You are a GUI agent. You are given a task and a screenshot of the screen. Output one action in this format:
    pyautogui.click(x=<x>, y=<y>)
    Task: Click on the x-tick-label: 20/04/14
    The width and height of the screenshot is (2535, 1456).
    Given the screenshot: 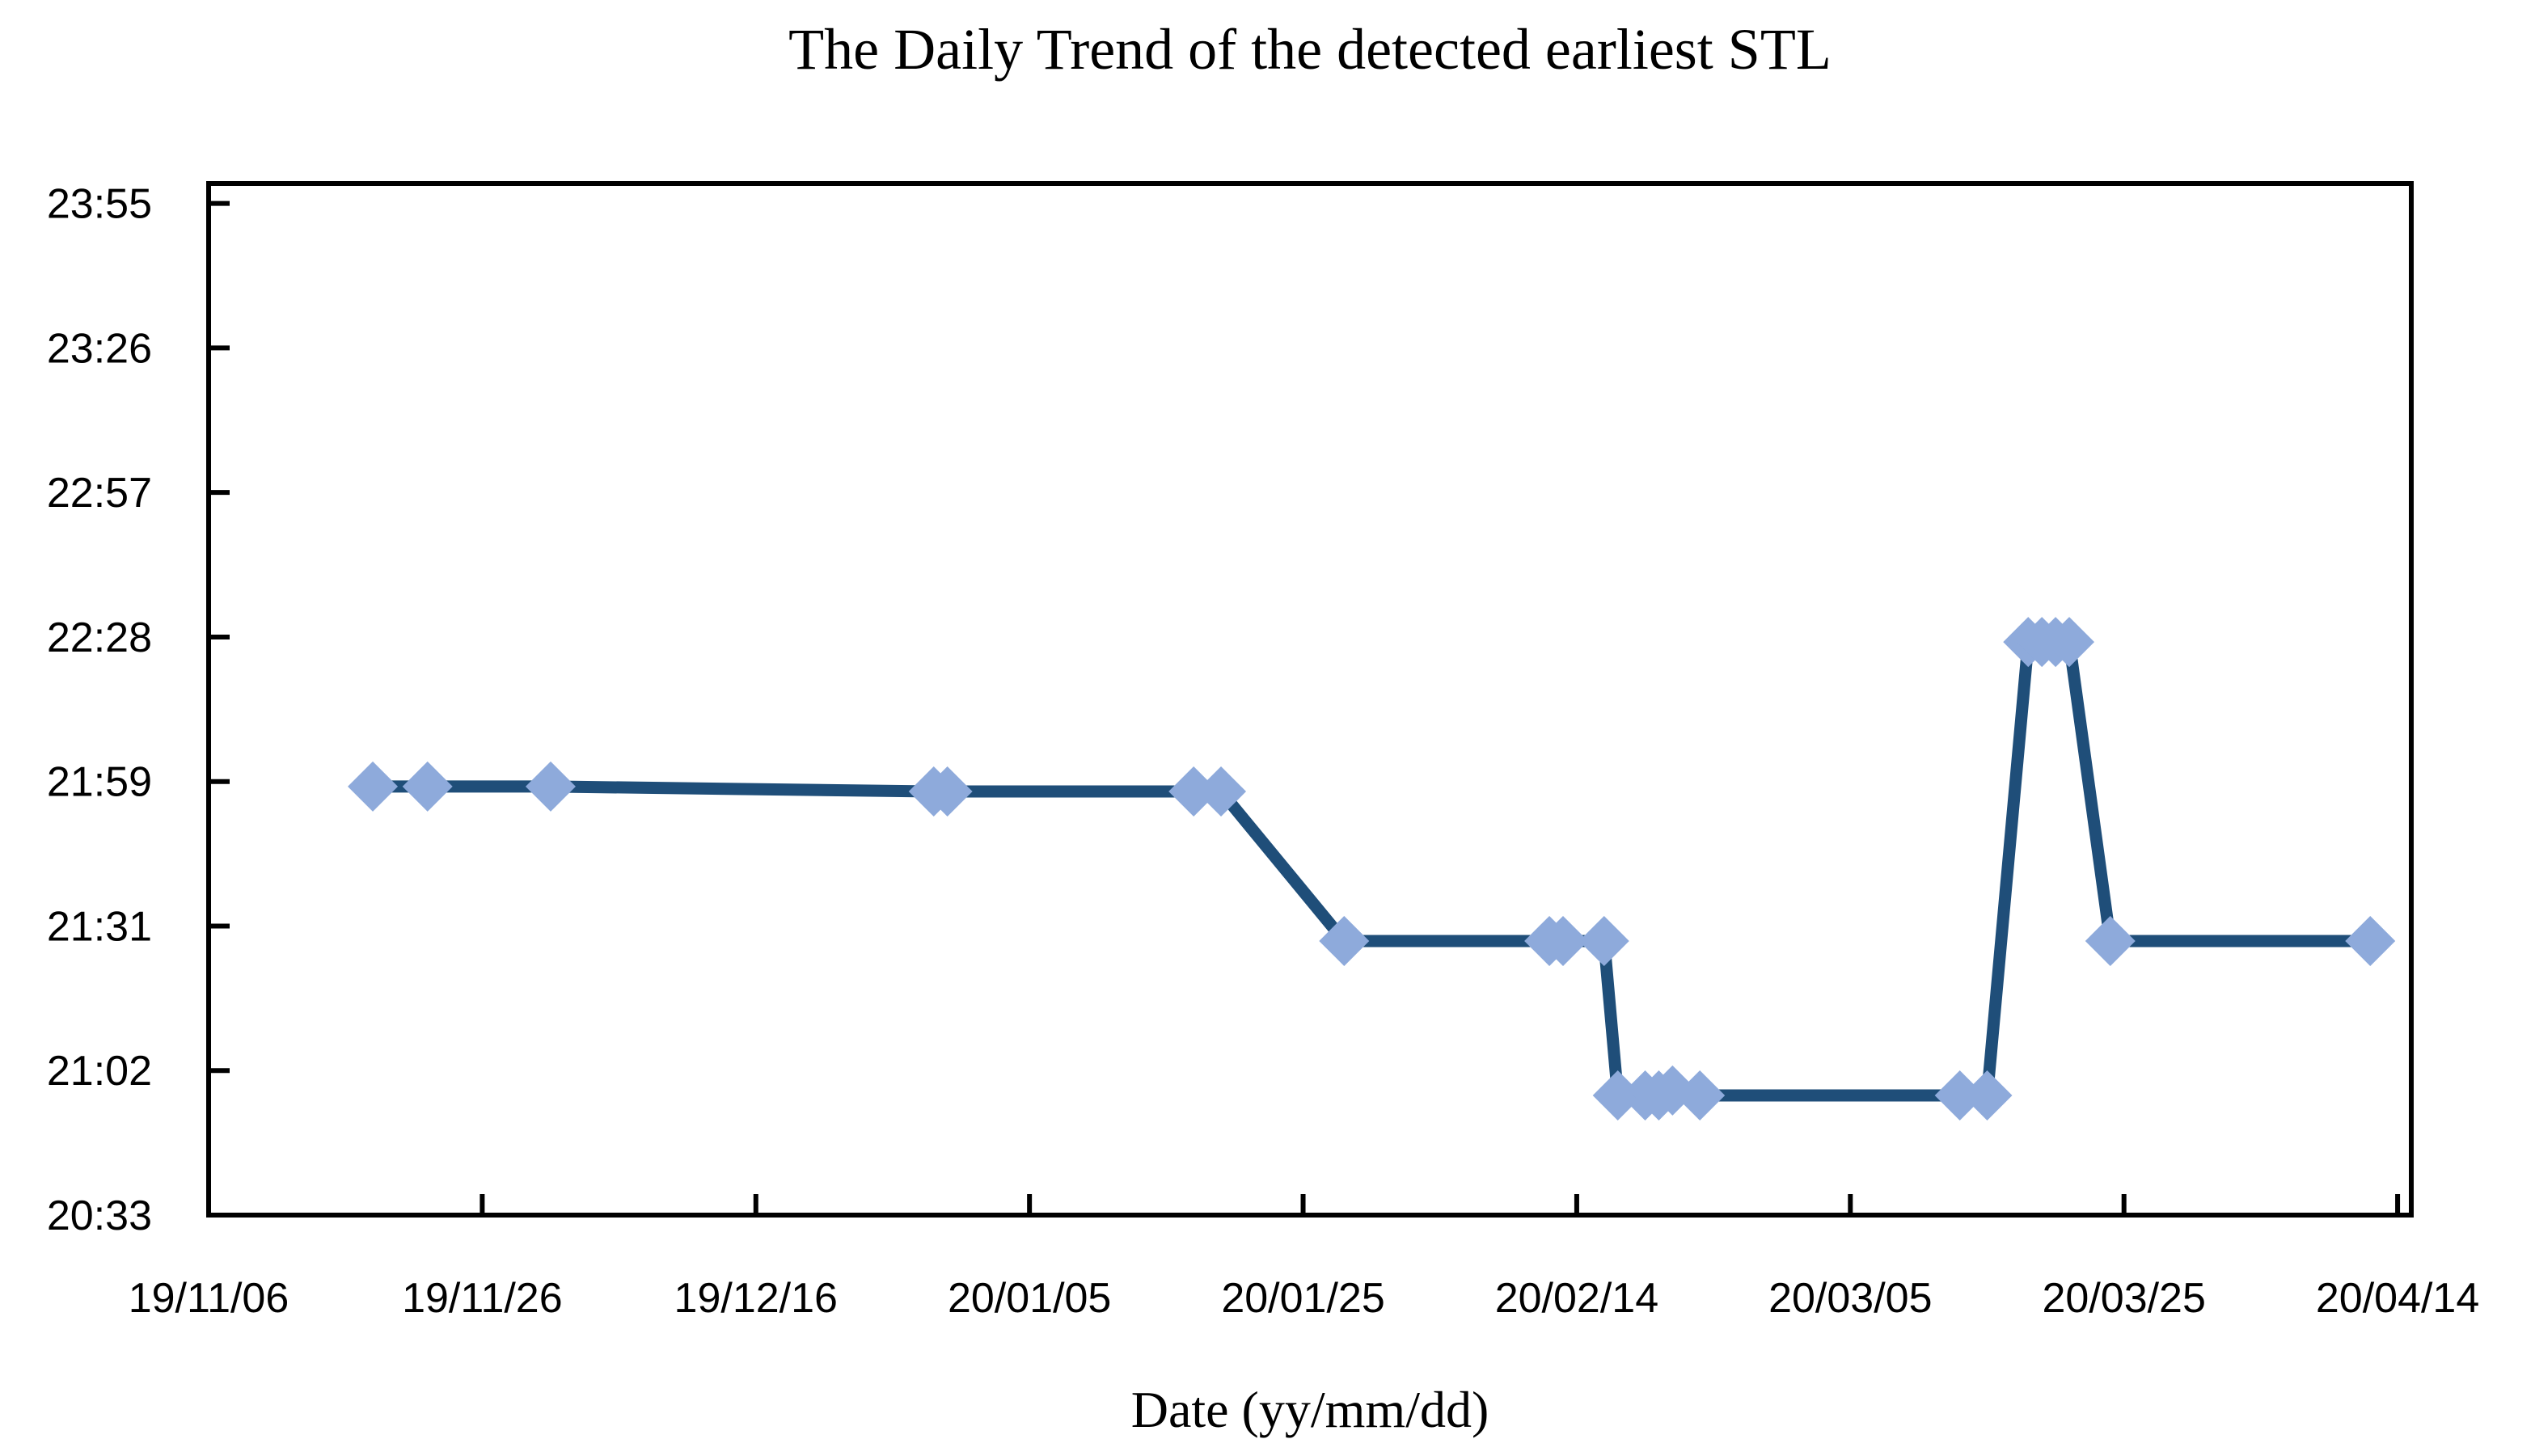 What is the action you would take?
    pyautogui.click(x=2397, y=1298)
    